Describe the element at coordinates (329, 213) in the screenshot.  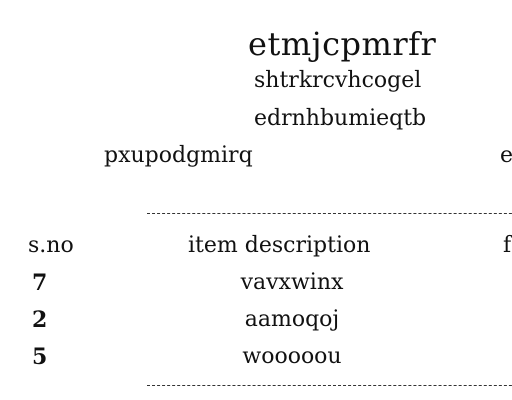
I see `top-divider` at that location.